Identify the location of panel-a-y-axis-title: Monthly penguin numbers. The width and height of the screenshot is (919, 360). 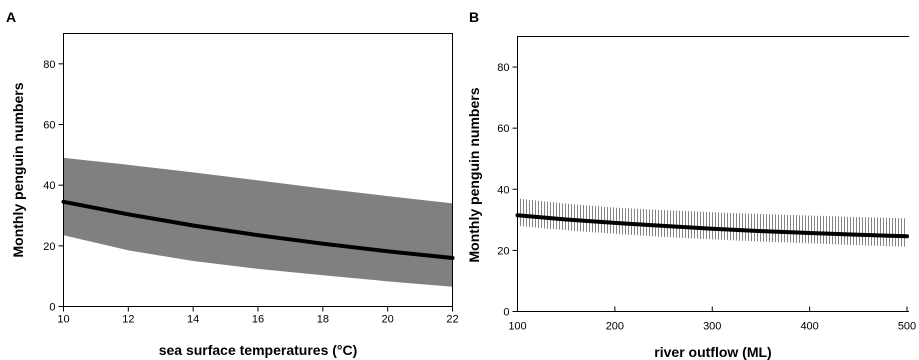
(18, 169).